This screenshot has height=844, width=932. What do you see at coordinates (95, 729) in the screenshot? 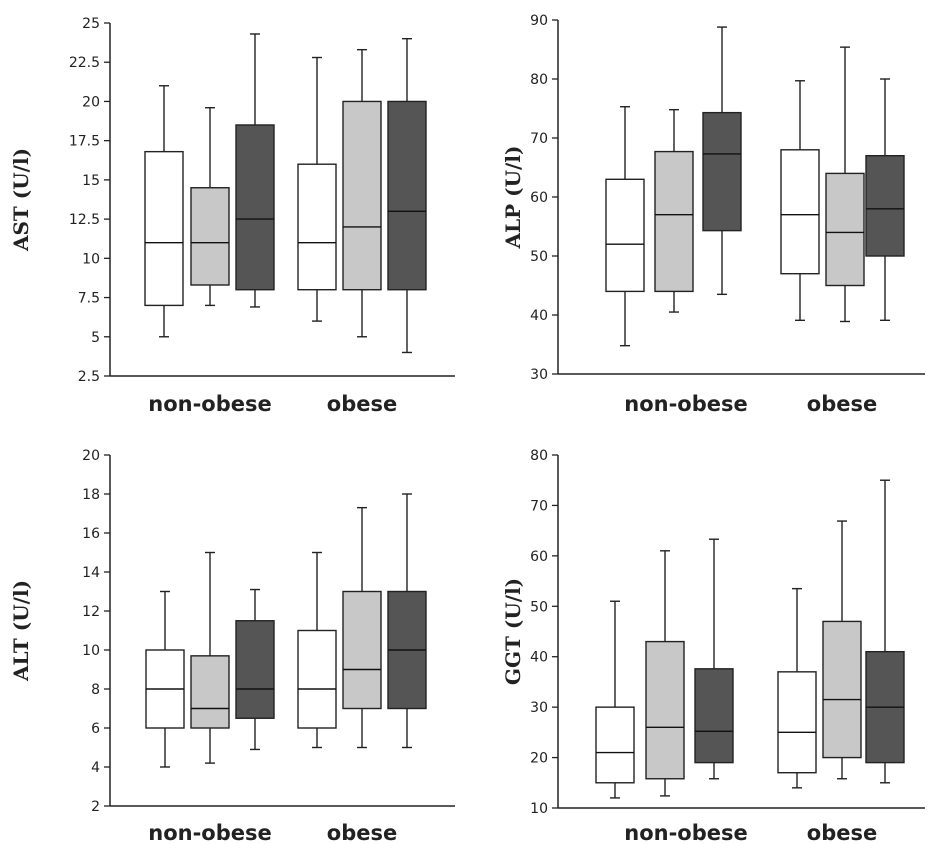
I see `y-tick-label: 6` at bounding box center [95, 729].